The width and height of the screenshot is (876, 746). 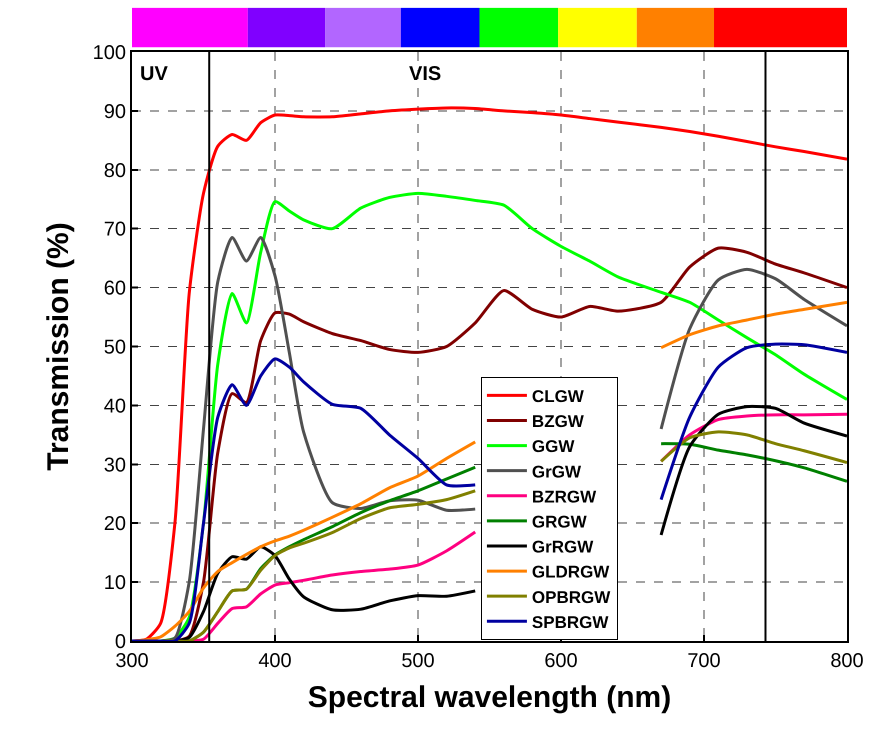 I want to click on y-tick-label: 70, so click(x=115, y=229).